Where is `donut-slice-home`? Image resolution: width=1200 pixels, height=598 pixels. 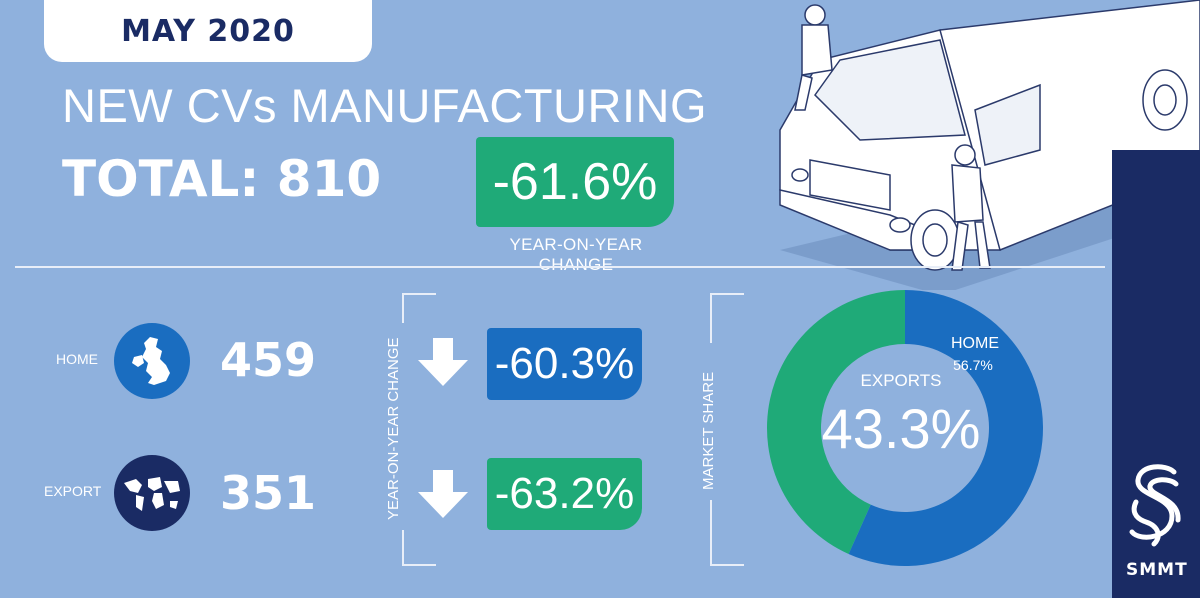 donut-slice-home is located at coordinates (945, 428).